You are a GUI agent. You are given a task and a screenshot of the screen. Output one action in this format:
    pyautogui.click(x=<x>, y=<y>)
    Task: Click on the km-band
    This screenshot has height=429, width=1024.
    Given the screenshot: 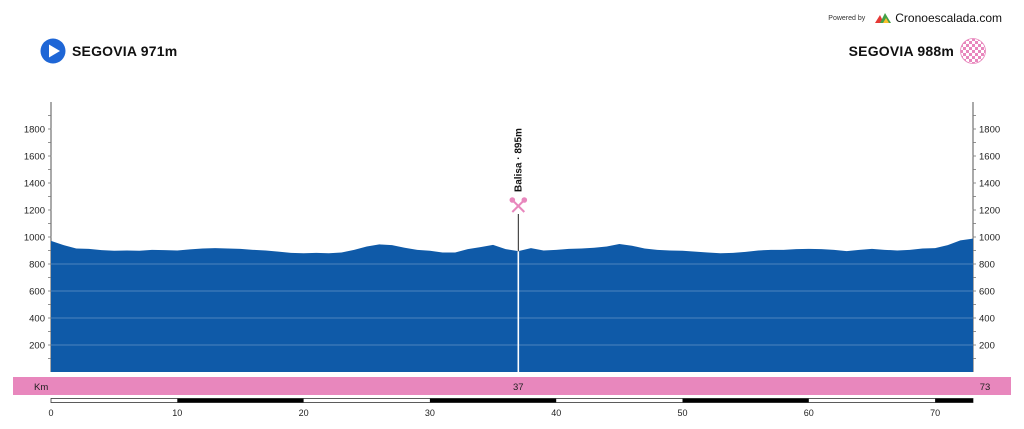 What is the action you would take?
    pyautogui.click(x=512, y=386)
    